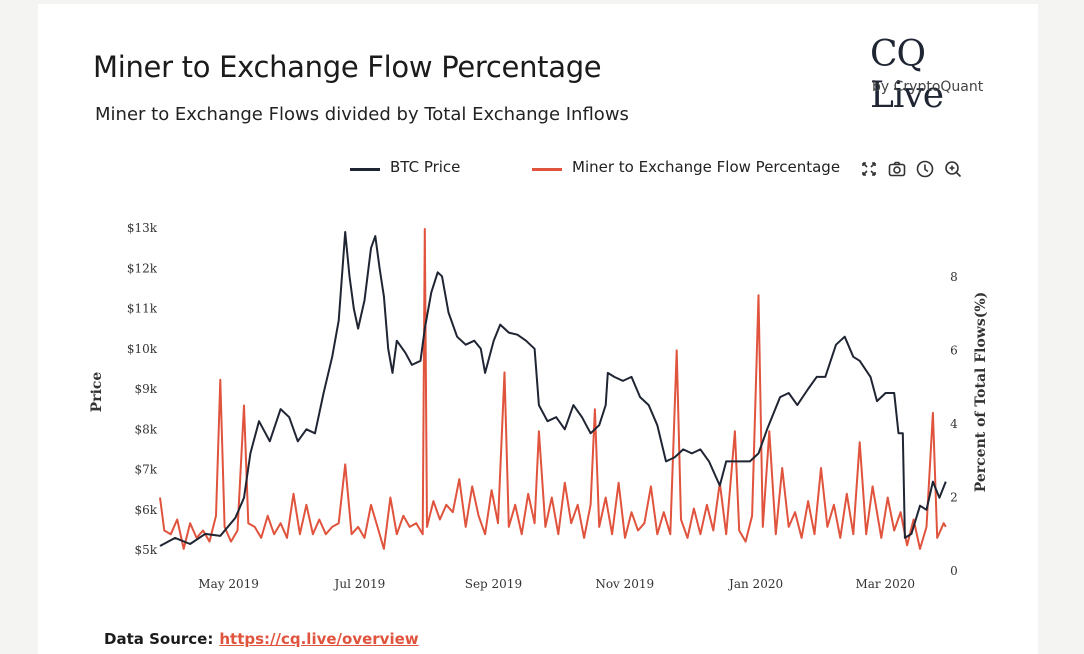 The width and height of the screenshot is (1084, 654). Describe the element at coordinates (953, 169) in the screenshot. I see `zoom-in-icon` at that location.